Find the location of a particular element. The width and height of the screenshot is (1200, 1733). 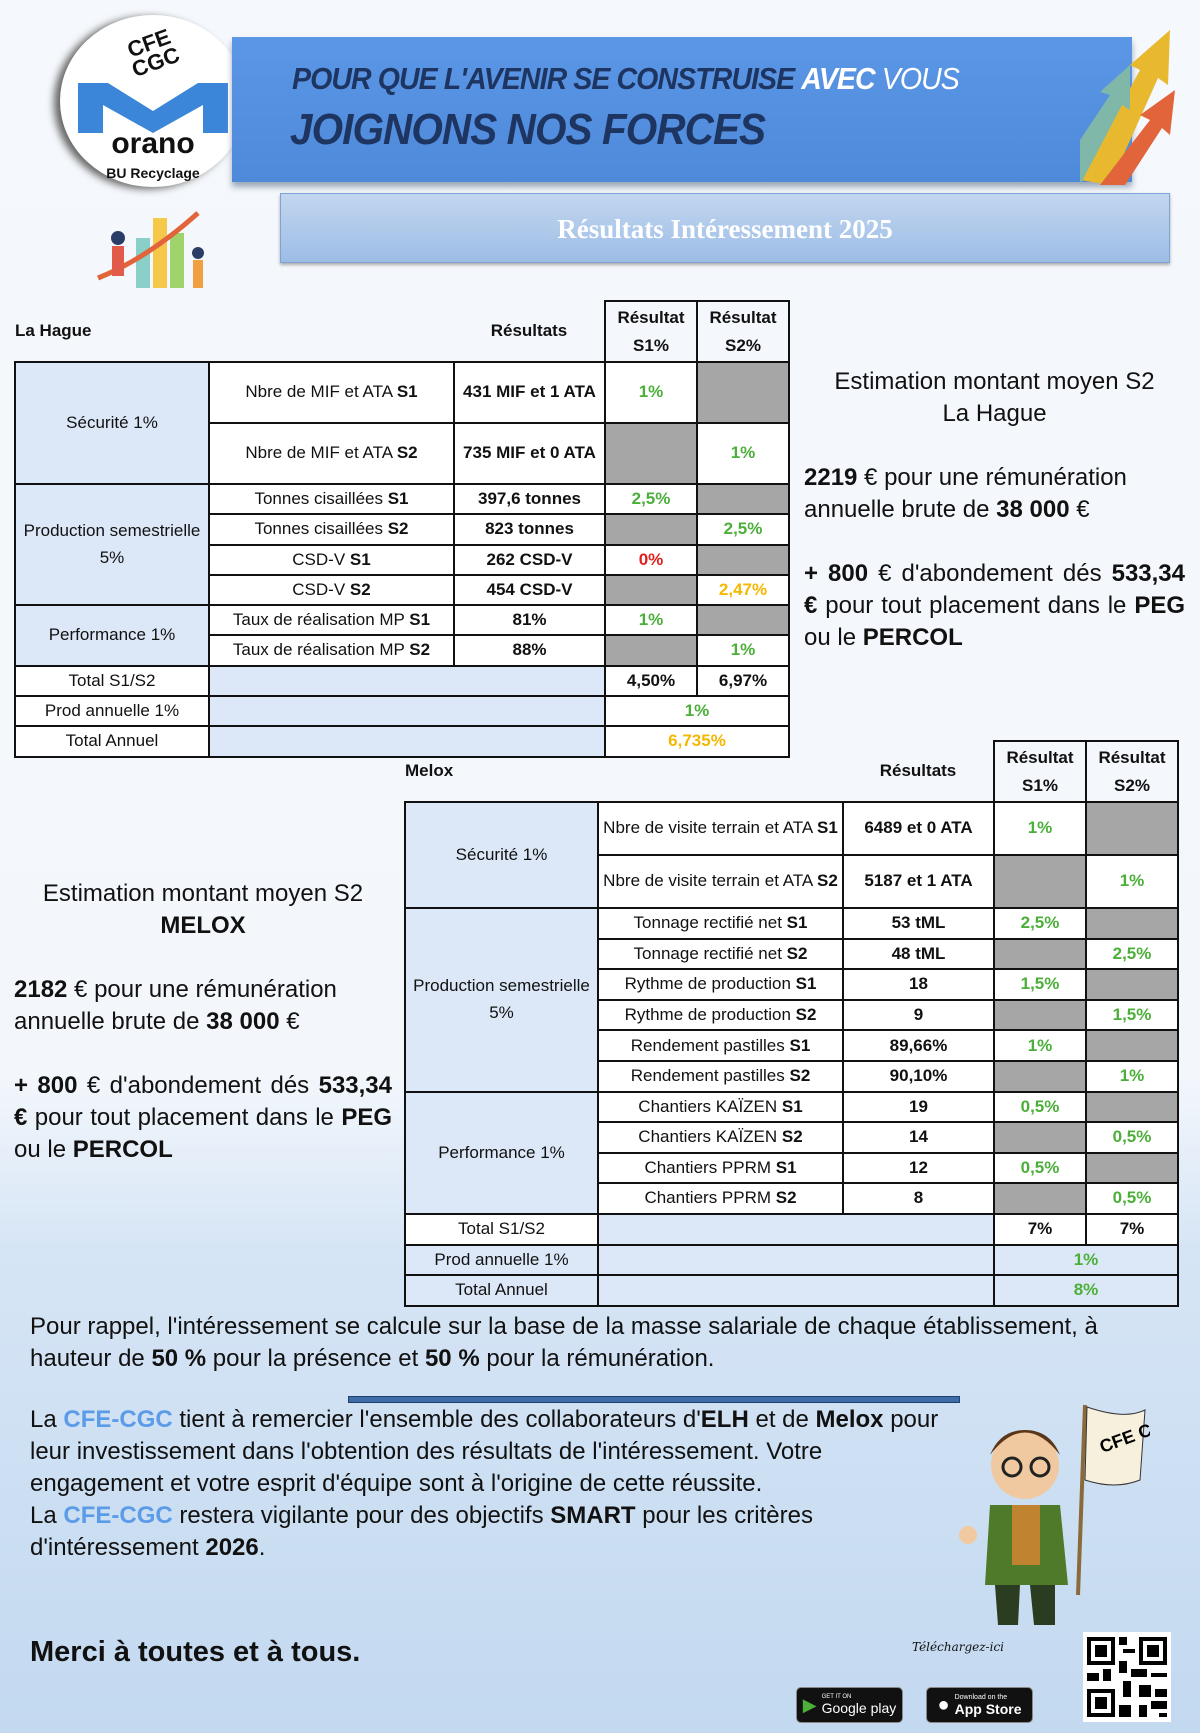

total-row: Prod annuelle 1% 1% is located at coordinates (402, 711).